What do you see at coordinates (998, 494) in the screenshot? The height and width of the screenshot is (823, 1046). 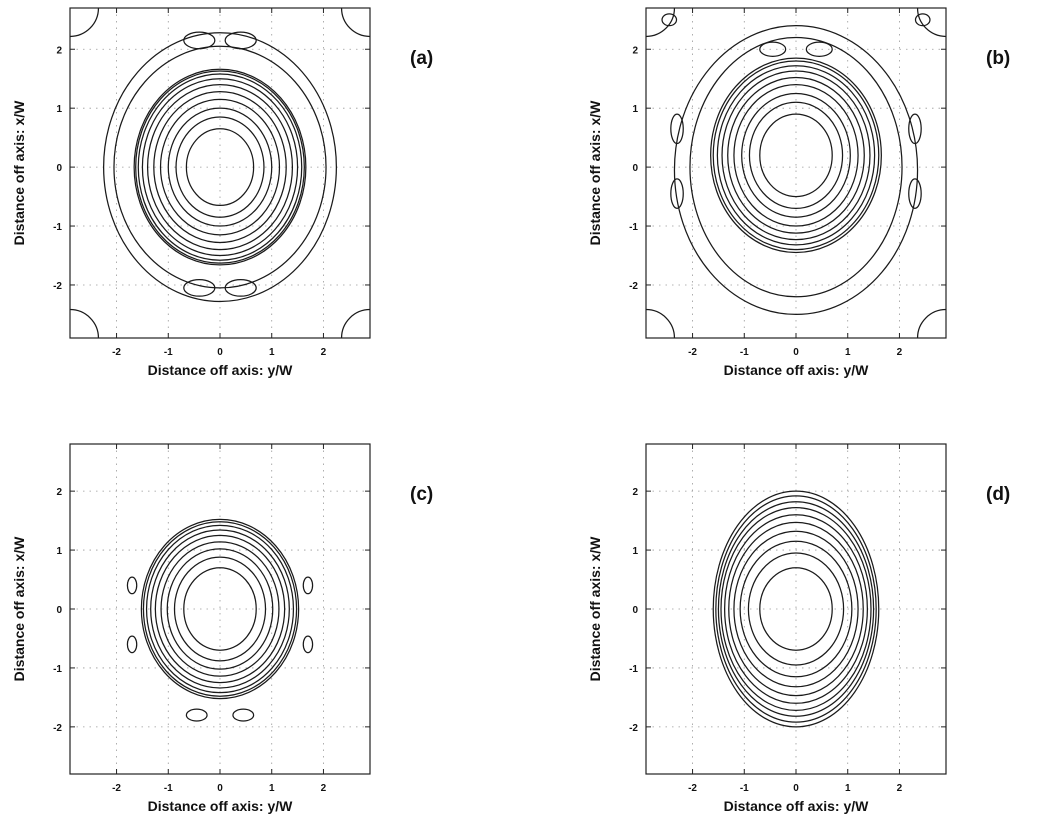 I see `panel-label: (d)` at bounding box center [998, 494].